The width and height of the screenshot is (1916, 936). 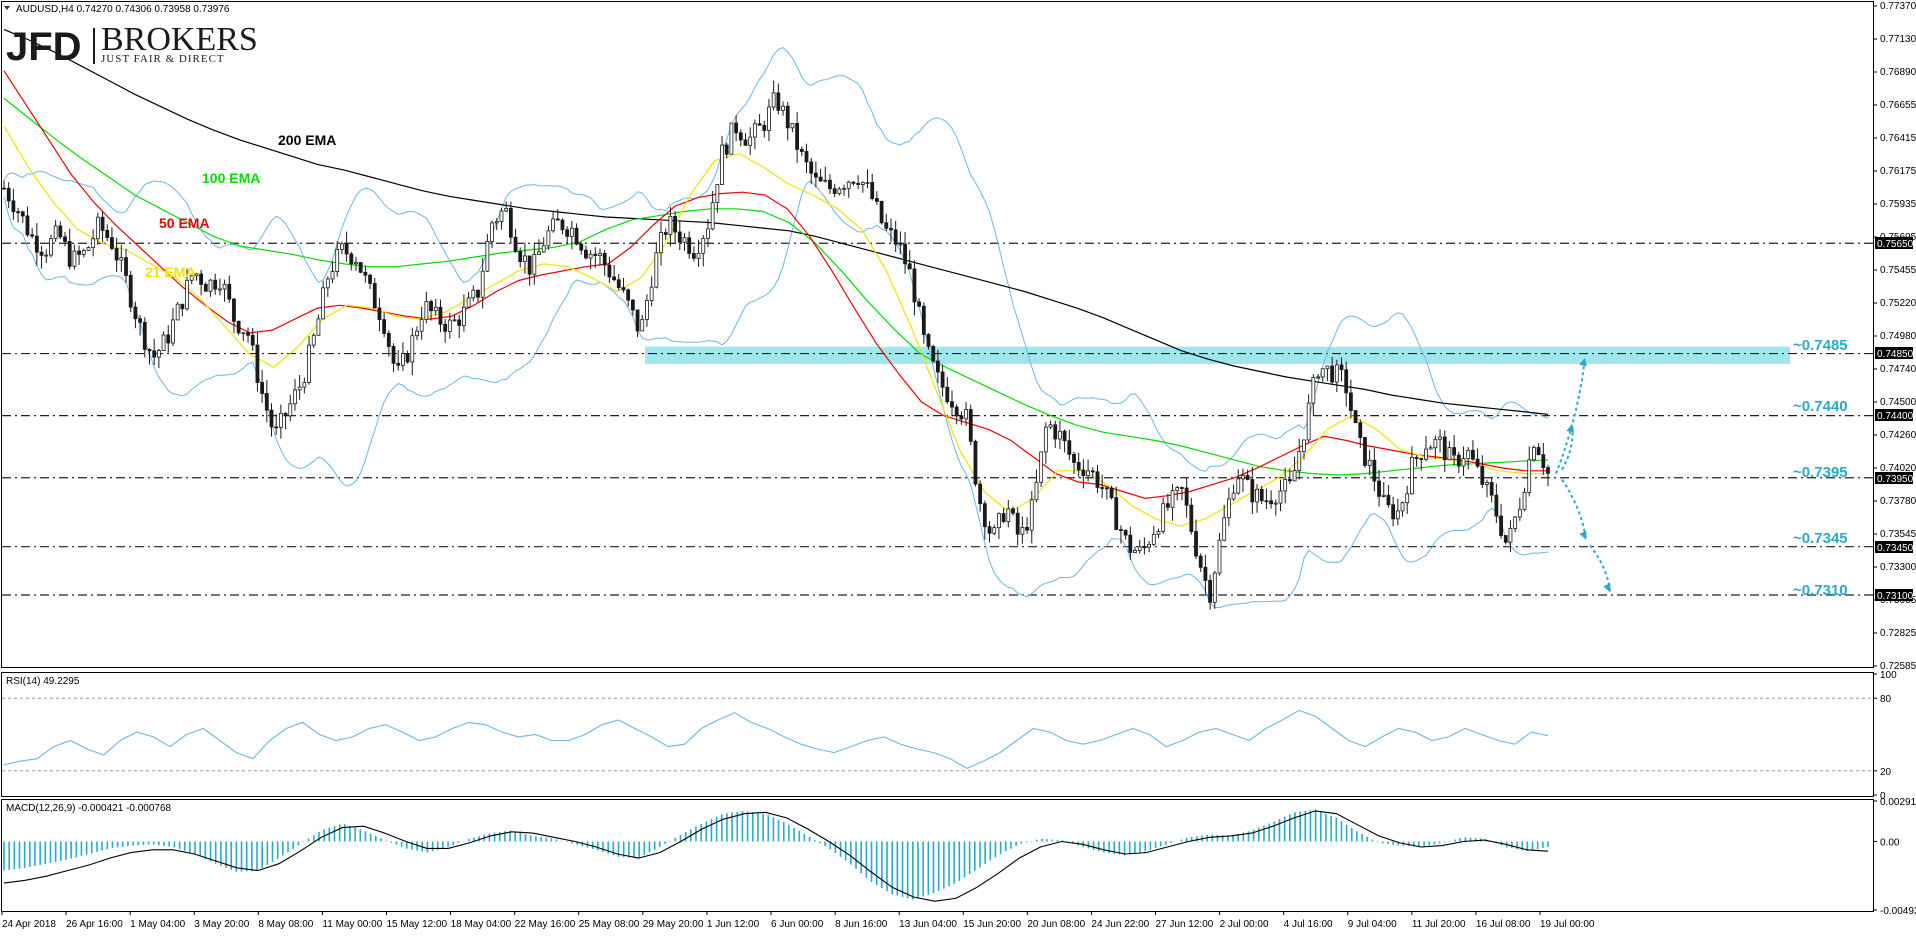 What do you see at coordinates (928, 924) in the screenshot?
I see `x-tick-label: 13 Jun 04:00` at bounding box center [928, 924].